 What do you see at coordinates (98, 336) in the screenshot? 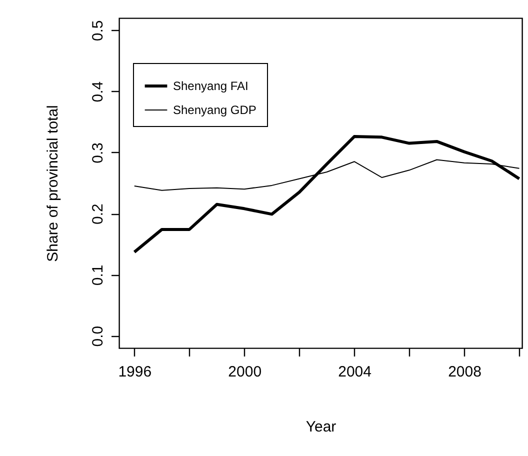
I see `y-tick-label: 0.0` at bounding box center [98, 336].